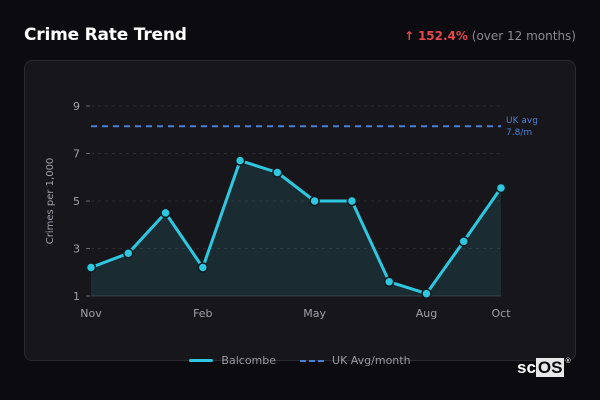 The width and height of the screenshot is (600, 400). Describe the element at coordinates (371, 360) in the screenshot. I see `legend-label: UK Avg/month` at that location.